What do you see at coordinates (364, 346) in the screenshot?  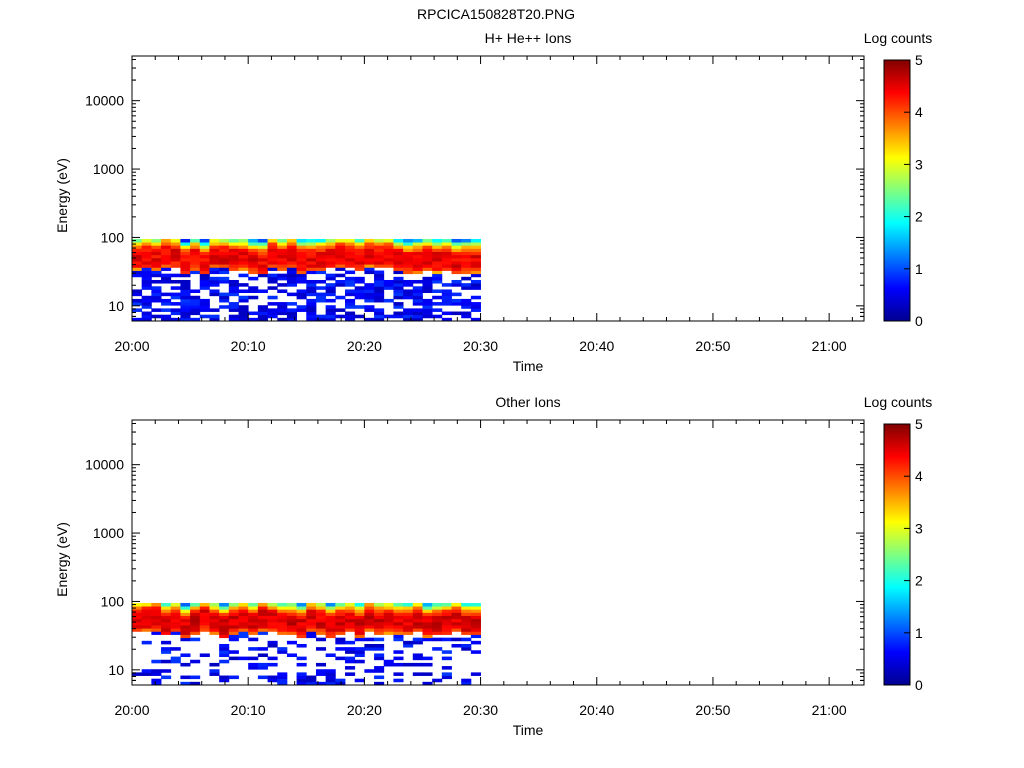 I see `x-tick-label: 20:20` at bounding box center [364, 346].